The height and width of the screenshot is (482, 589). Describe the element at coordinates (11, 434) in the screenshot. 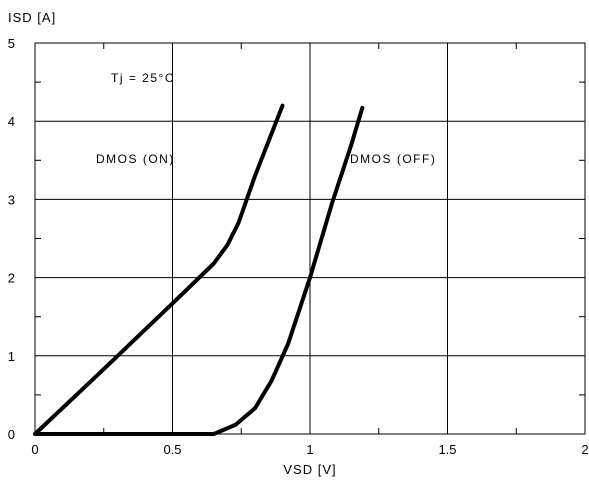

I see `y-tick-label: 0` at that location.